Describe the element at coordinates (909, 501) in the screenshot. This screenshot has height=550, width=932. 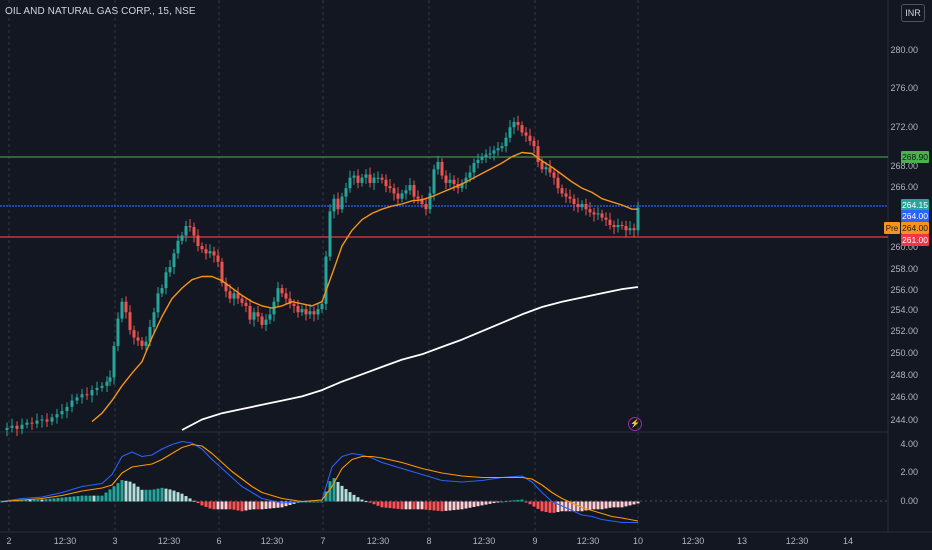
I see `macd-tick-label: 0.00` at that location.